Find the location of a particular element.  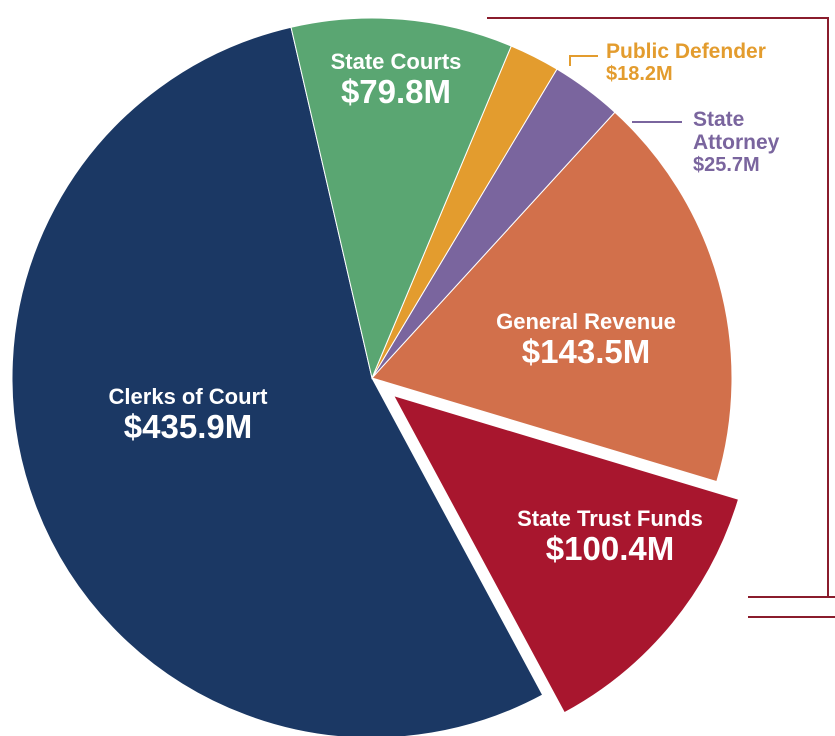

slice-label: General Revenue $143.5M is located at coordinates (586, 340).